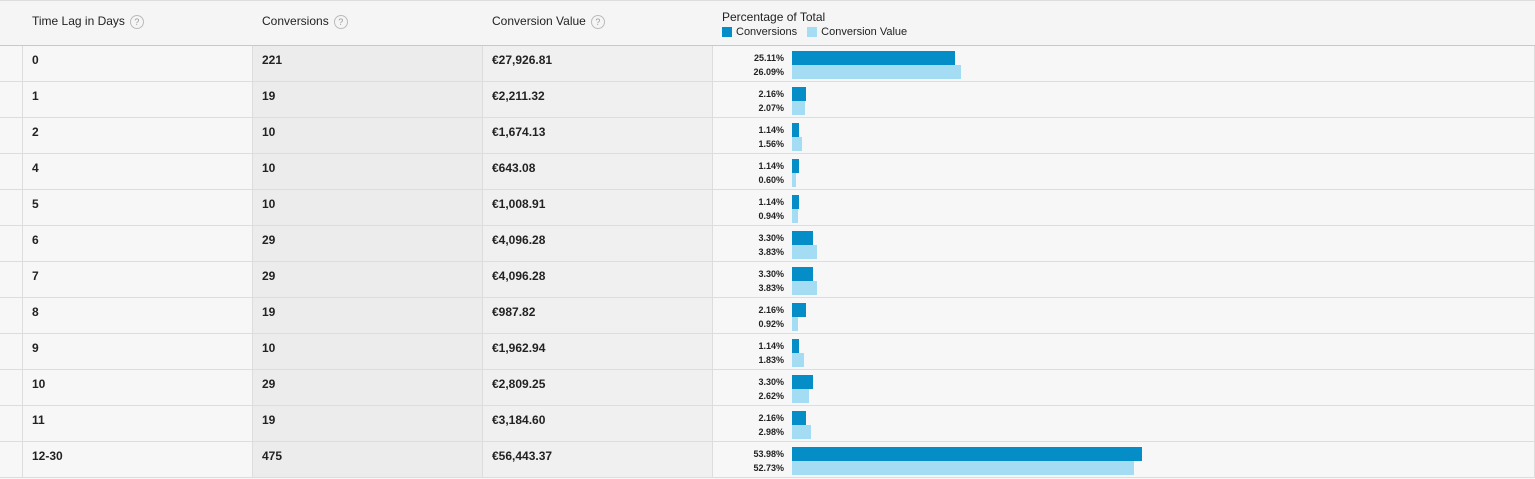 The width and height of the screenshot is (1535, 479). What do you see at coordinates (771, 360) in the screenshot?
I see `pct-label: 1.83%` at bounding box center [771, 360].